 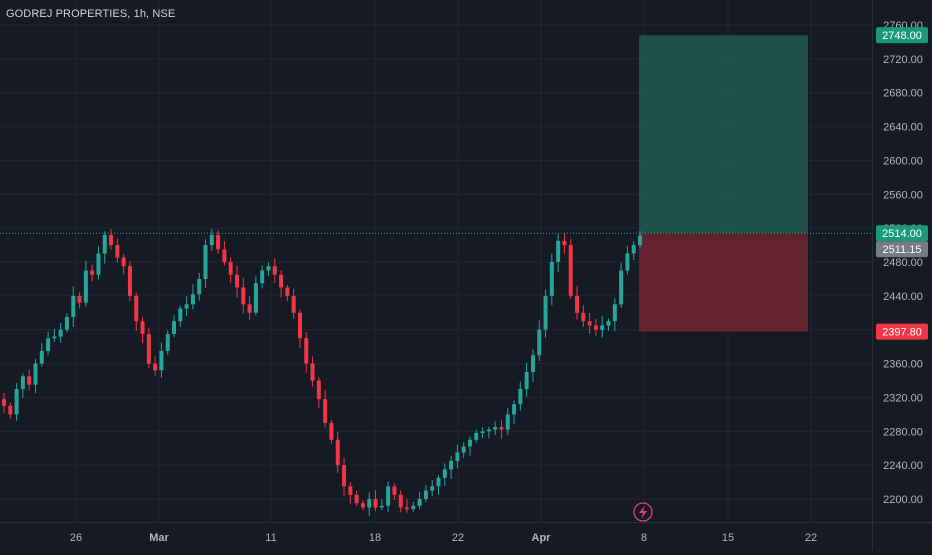 I want to click on lightning-icon-ring, so click(x=643, y=512).